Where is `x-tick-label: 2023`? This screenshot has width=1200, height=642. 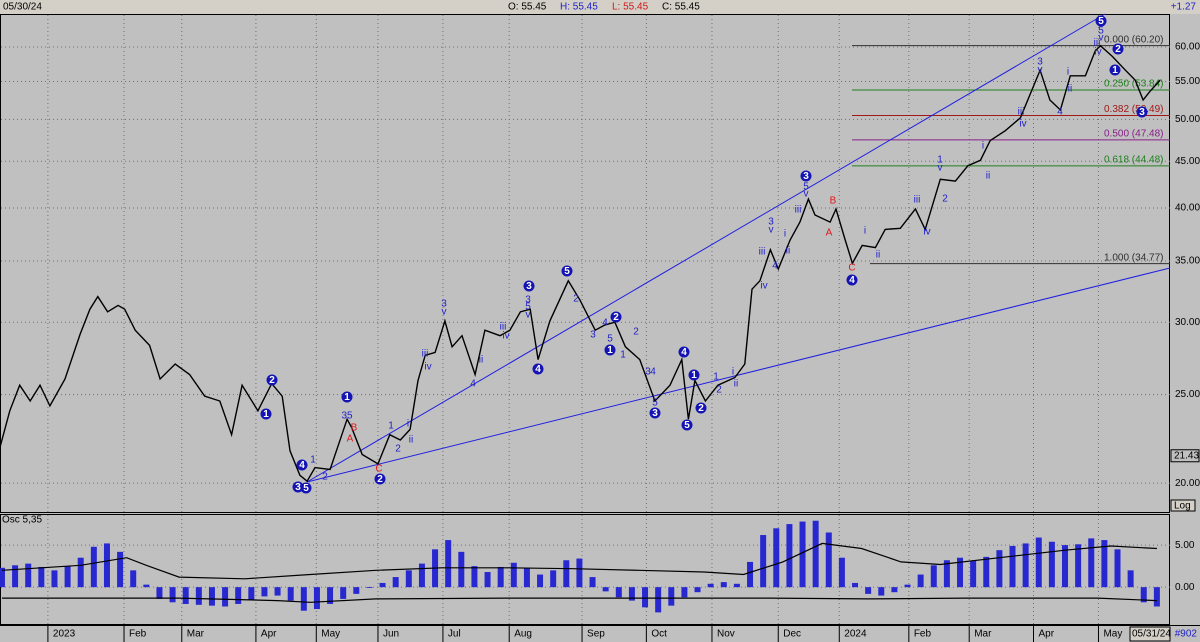 x-tick-label: 2023 is located at coordinates (64, 634).